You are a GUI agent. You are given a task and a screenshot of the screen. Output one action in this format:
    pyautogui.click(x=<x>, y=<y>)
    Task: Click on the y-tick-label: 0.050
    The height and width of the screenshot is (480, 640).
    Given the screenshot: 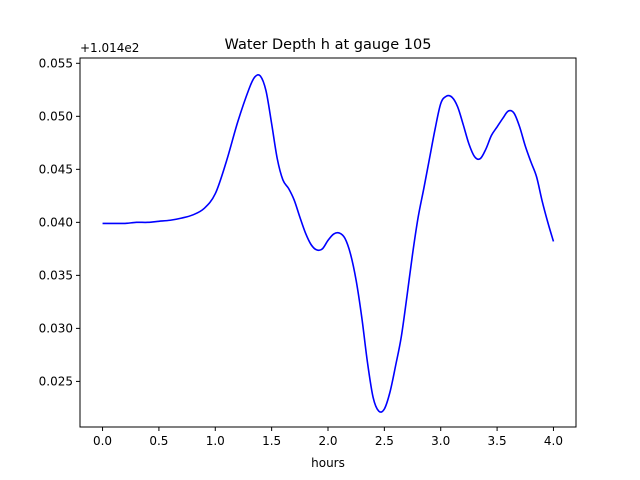 What is the action you would take?
    pyautogui.click(x=56, y=116)
    